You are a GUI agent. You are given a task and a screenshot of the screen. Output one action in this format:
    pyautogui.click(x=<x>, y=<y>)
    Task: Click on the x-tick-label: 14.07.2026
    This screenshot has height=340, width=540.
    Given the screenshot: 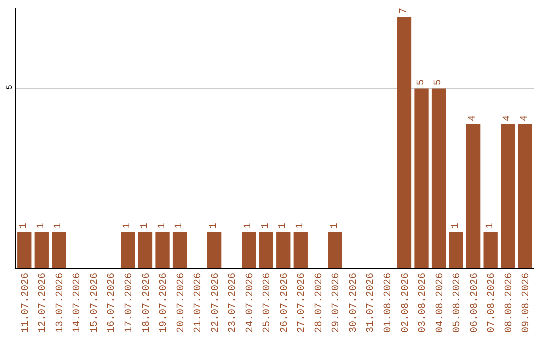 What is the action you would take?
    pyautogui.click(x=78, y=303)
    